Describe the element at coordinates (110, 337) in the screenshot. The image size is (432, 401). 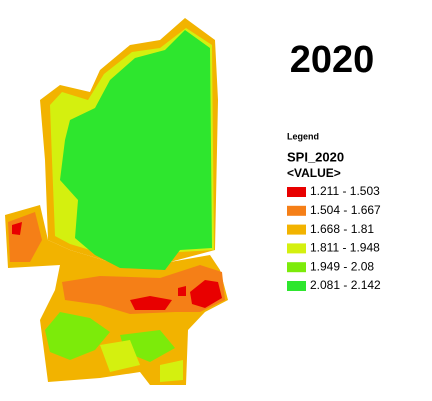
I see `region-south-green` at that location.